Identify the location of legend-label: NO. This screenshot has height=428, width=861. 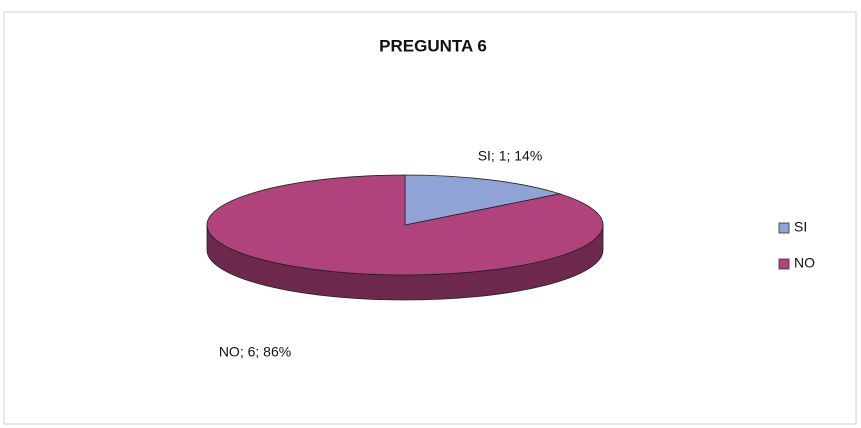
(804, 263).